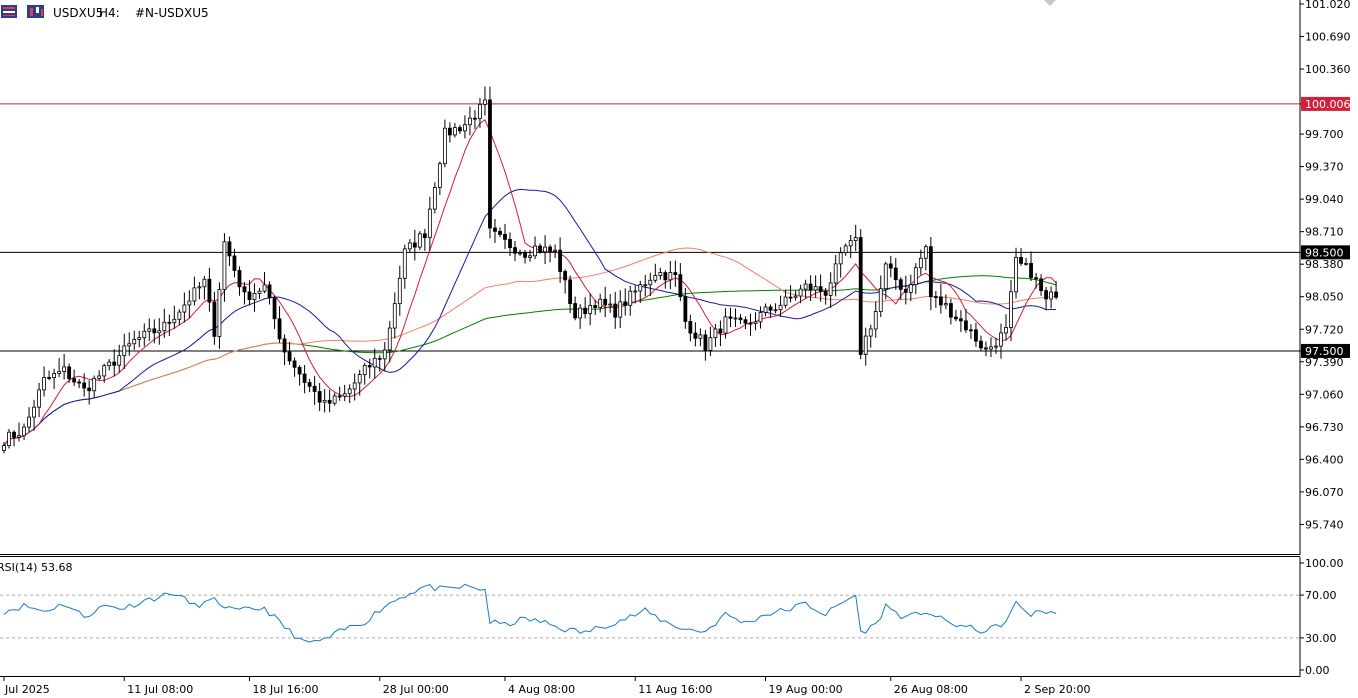  Describe the element at coordinates (1324, 524) in the screenshot. I see `price-tick-label: 95.740` at that location.